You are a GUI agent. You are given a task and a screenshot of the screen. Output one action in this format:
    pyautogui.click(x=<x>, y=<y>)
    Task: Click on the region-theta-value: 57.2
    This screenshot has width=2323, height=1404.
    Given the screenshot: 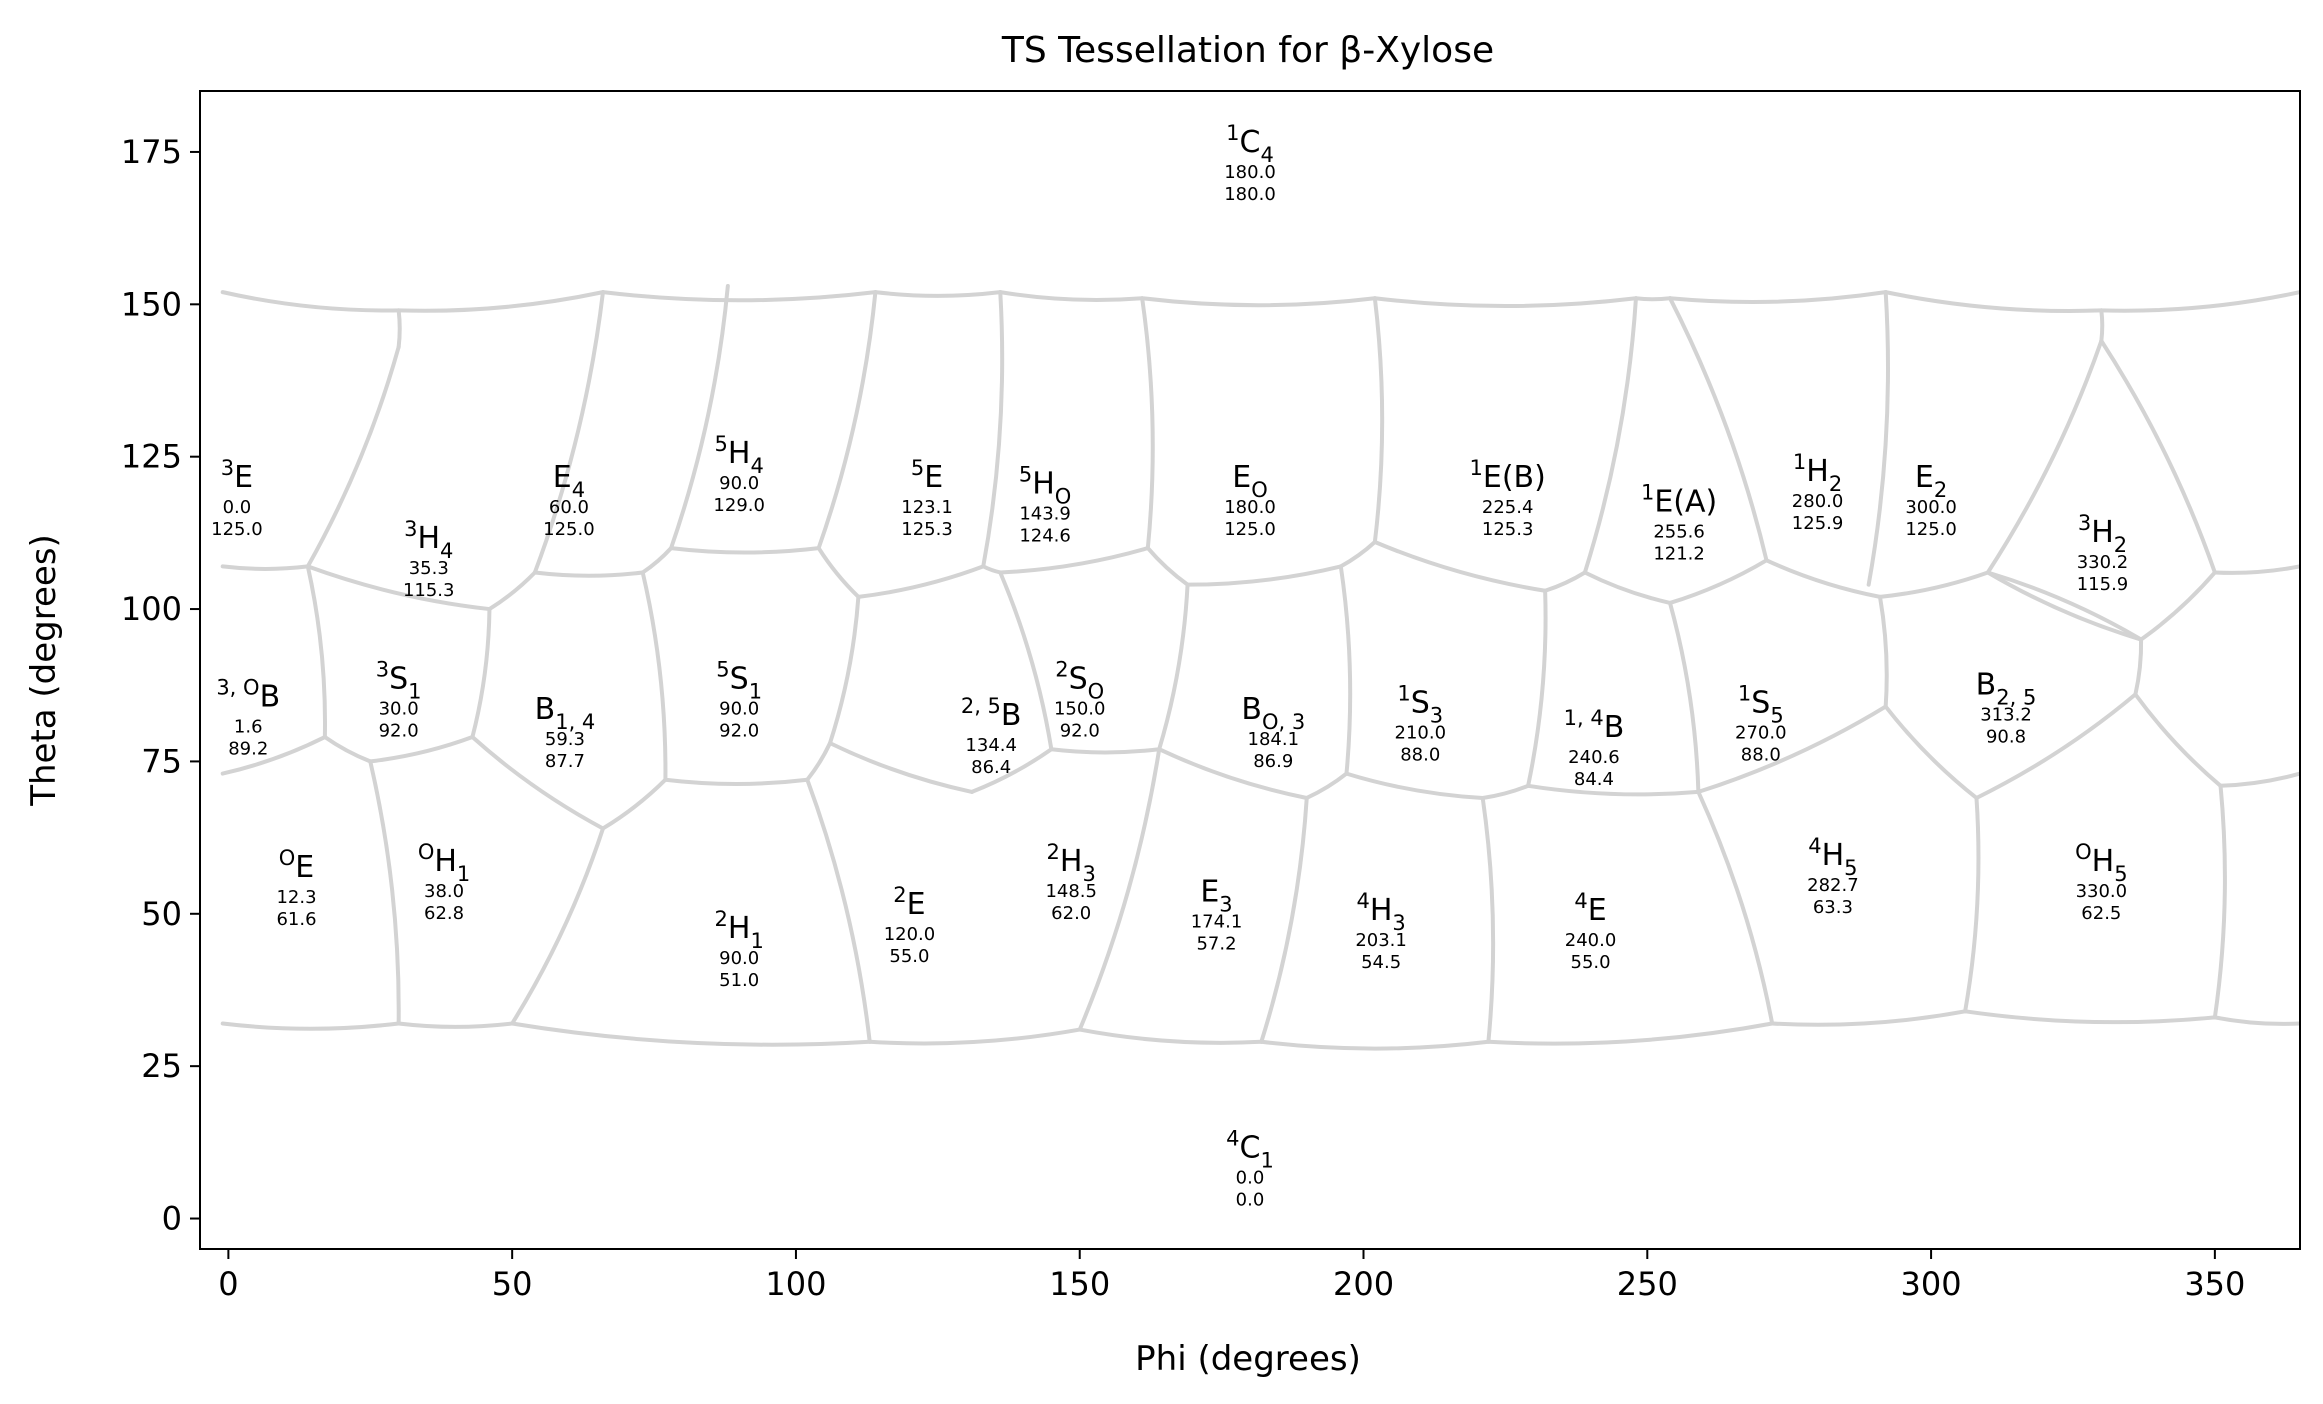 What is the action you would take?
    pyautogui.click(x=1216, y=944)
    